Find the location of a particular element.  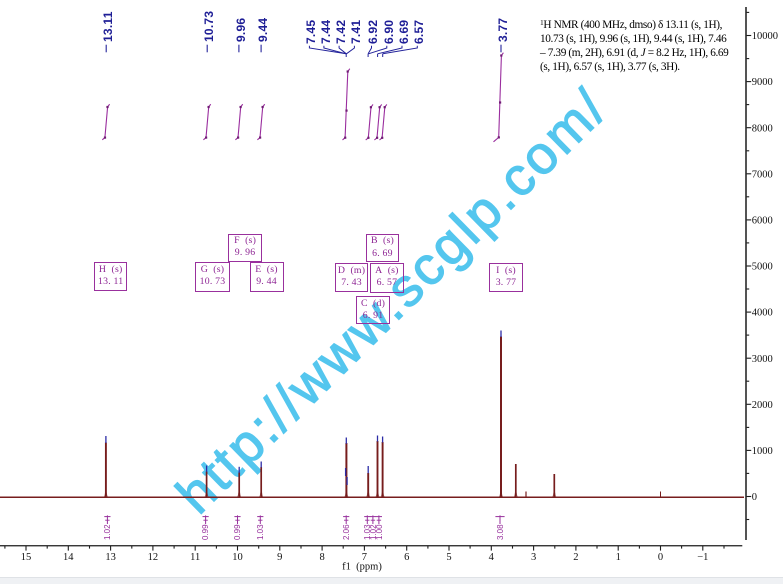

svg-text: 1 is located at coordinates (618, 557).